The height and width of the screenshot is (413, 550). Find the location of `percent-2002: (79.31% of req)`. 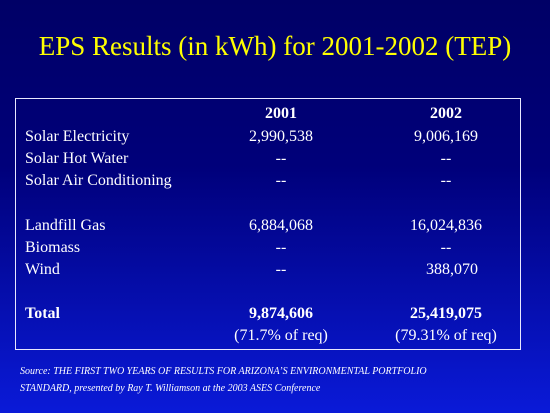

percent-2002: (79.31% of req) is located at coordinates (446, 335).